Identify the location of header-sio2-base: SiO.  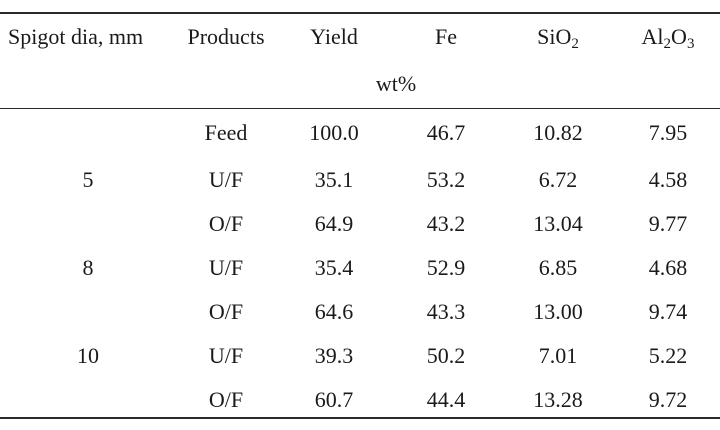
(554, 36).